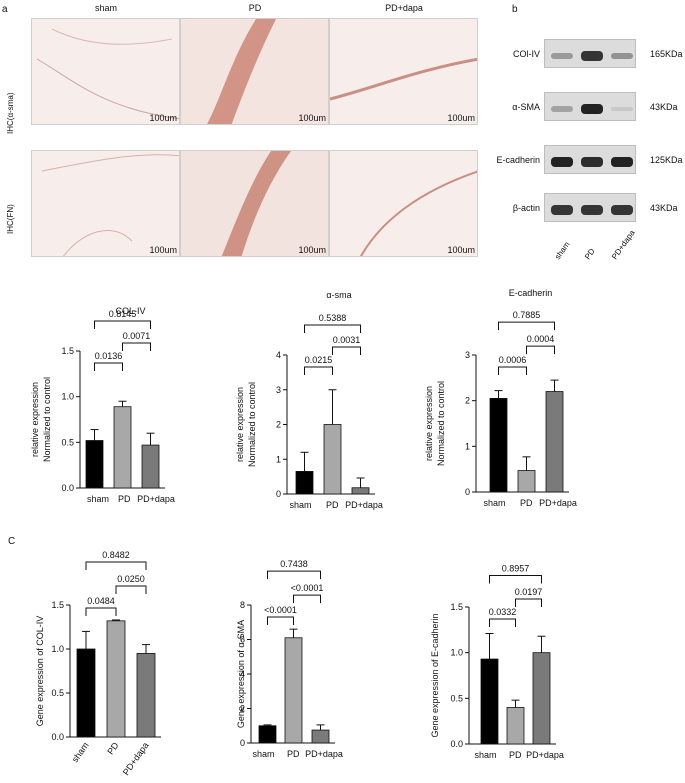 The image size is (685, 783). I want to click on panel-letter-c: C, so click(12, 541).